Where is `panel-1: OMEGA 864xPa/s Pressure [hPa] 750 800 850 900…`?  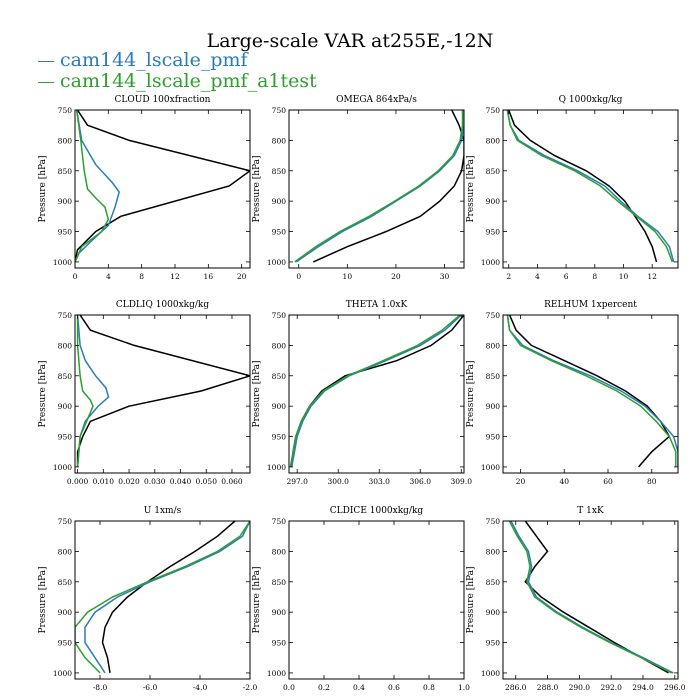
panel-1: OMEGA 864xPa/s Pressure [hPa] 750 800 850 900… is located at coordinates (358, 188).